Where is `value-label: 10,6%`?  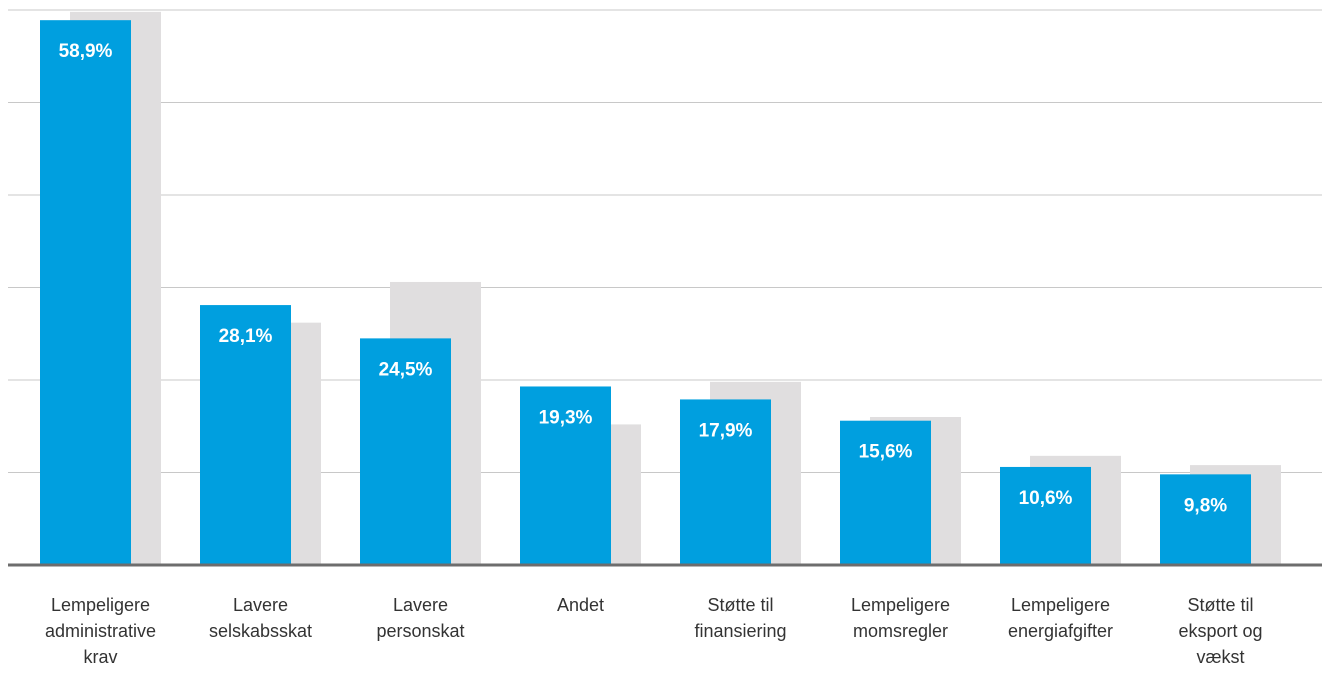
value-label: 10,6% is located at coordinates (1046, 498).